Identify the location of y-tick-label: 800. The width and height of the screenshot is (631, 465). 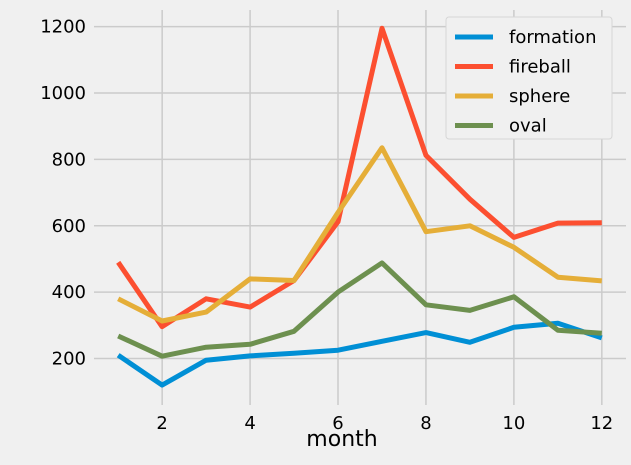
(69, 159).